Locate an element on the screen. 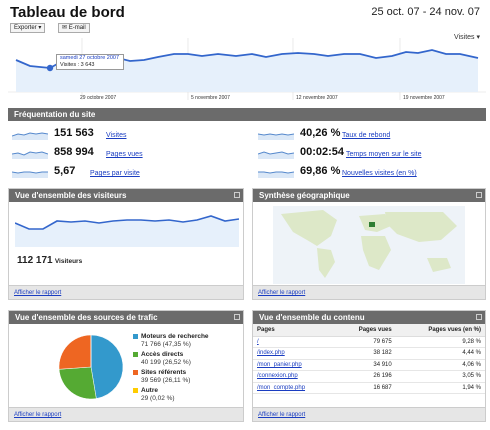  table-row: /mon_panier.php 34 910 4,06 % is located at coordinates (369, 365).